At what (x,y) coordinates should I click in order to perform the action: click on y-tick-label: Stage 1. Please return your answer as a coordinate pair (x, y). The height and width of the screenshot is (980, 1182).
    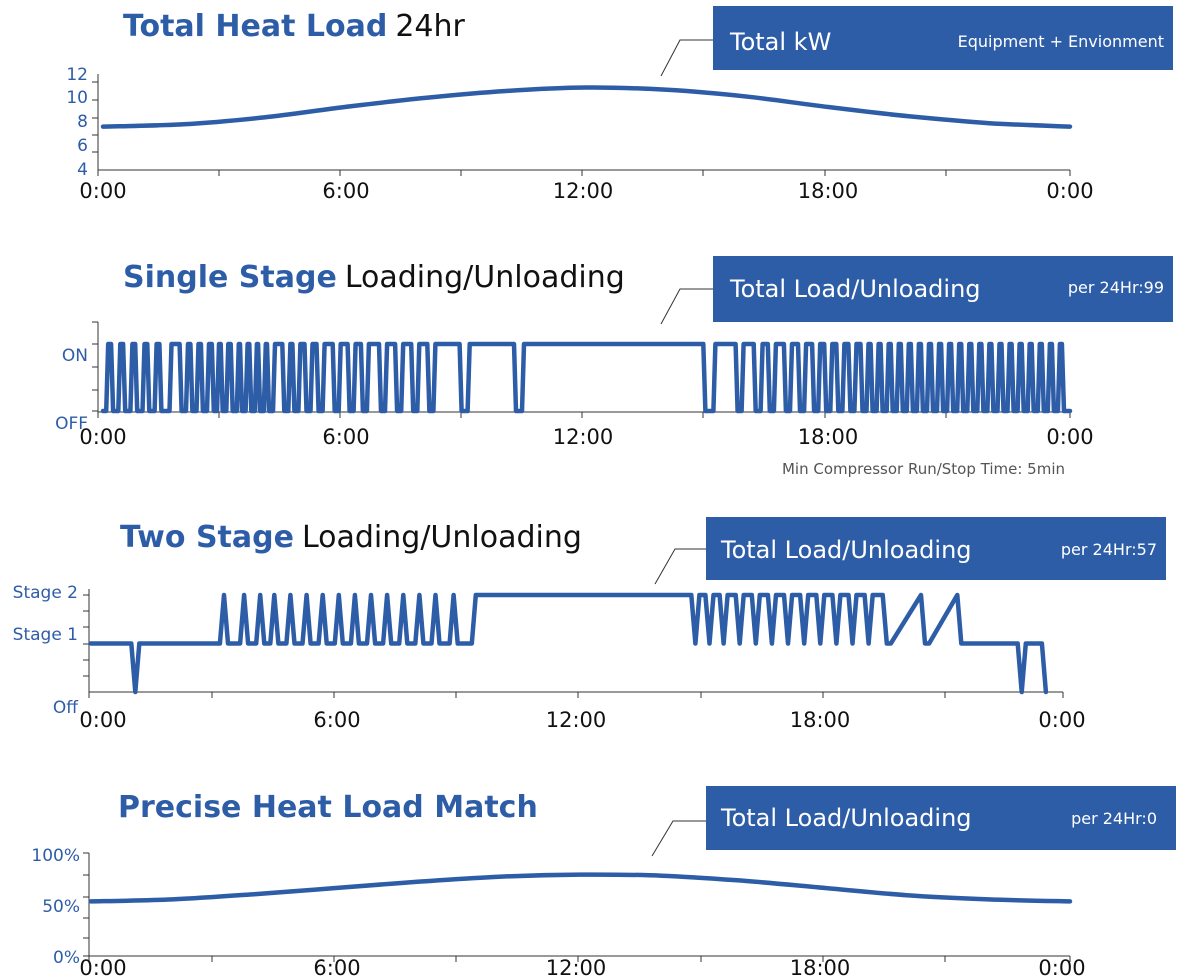
    Looking at the image, I should click on (45, 635).